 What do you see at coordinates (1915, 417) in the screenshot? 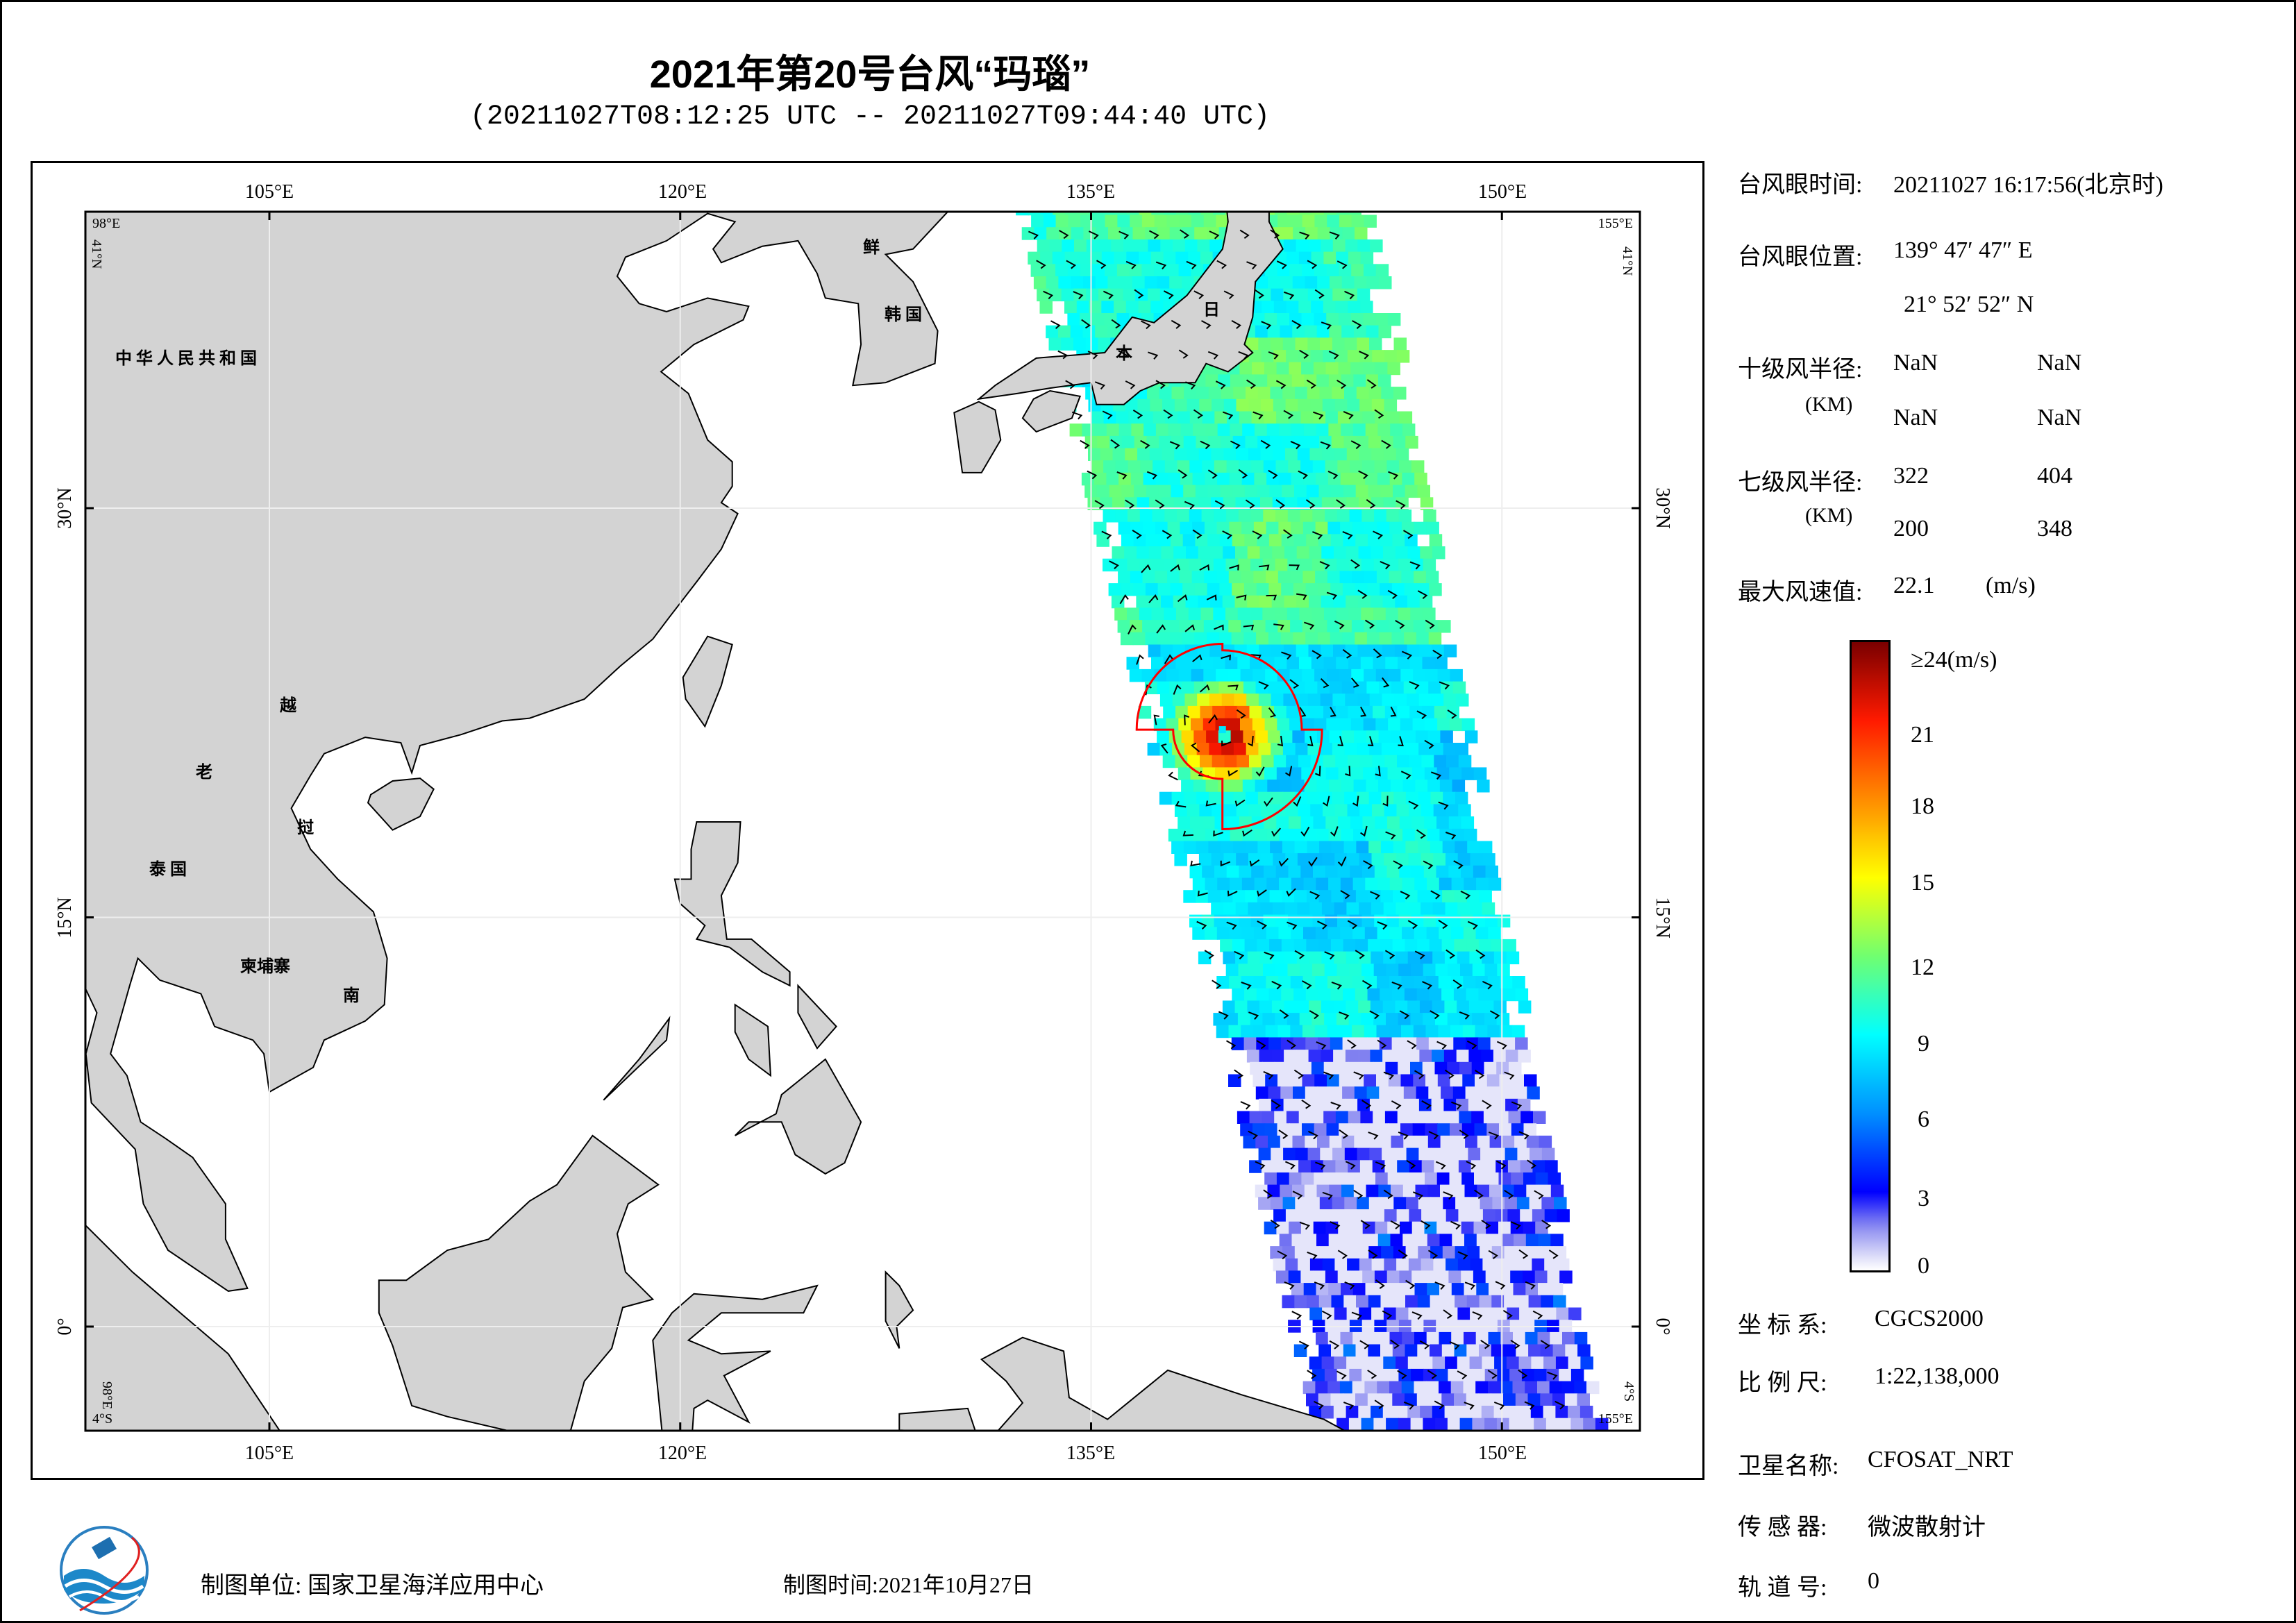
I see `r10-value: NaN` at bounding box center [1915, 417].